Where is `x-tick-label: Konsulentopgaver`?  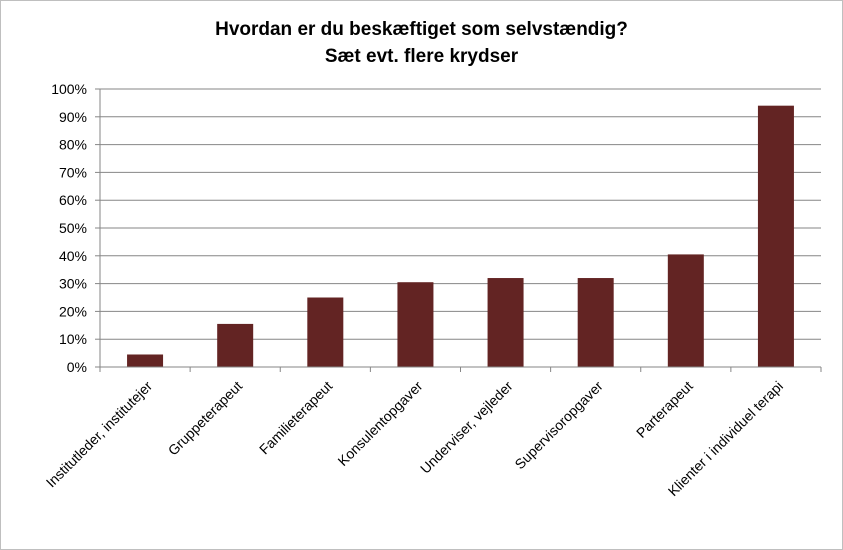 x-tick-label: Konsulentopgaver is located at coordinates (379, 423).